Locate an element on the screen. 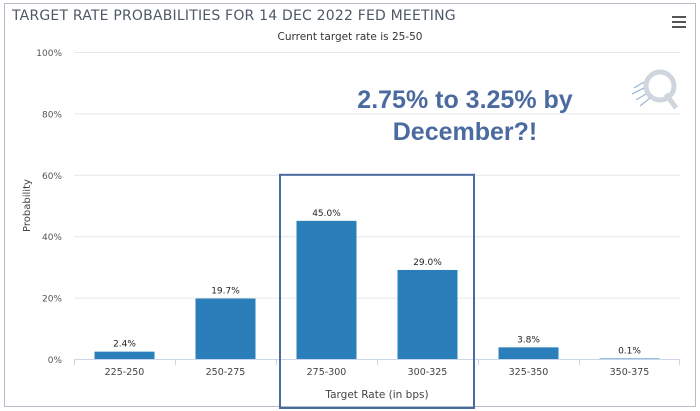 The height and width of the screenshot is (411, 700). x-axis-title: Target Rate (in bps) is located at coordinates (376, 395).